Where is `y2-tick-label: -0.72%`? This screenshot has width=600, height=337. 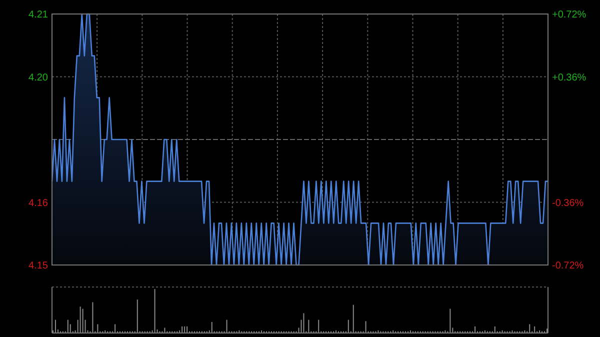 y2-tick-label: -0.72% is located at coordinates (568, 266).